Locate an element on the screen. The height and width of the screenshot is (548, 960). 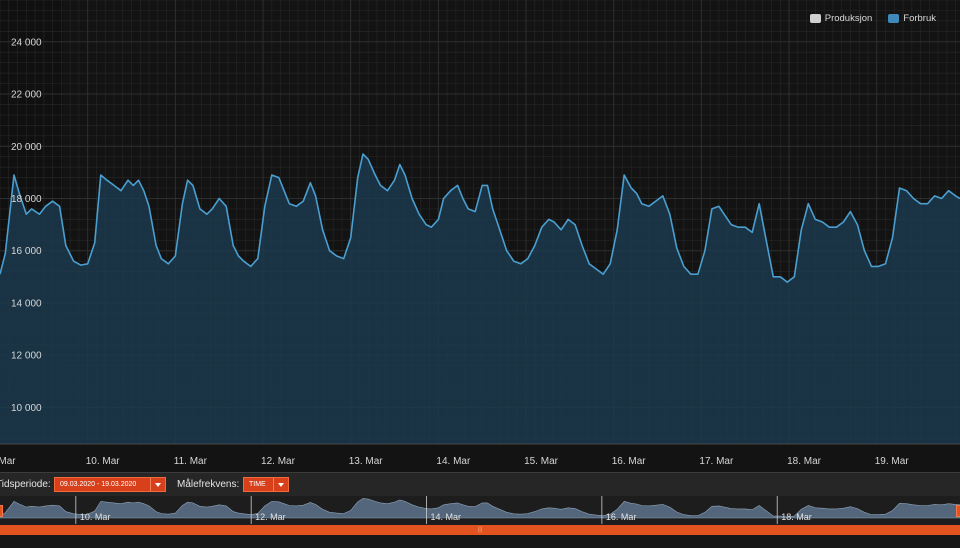
navigator-chart: 10. Mar 12. Mar 14. Mar 16. Mar 18. Mar is located at coordinates (480, 510).